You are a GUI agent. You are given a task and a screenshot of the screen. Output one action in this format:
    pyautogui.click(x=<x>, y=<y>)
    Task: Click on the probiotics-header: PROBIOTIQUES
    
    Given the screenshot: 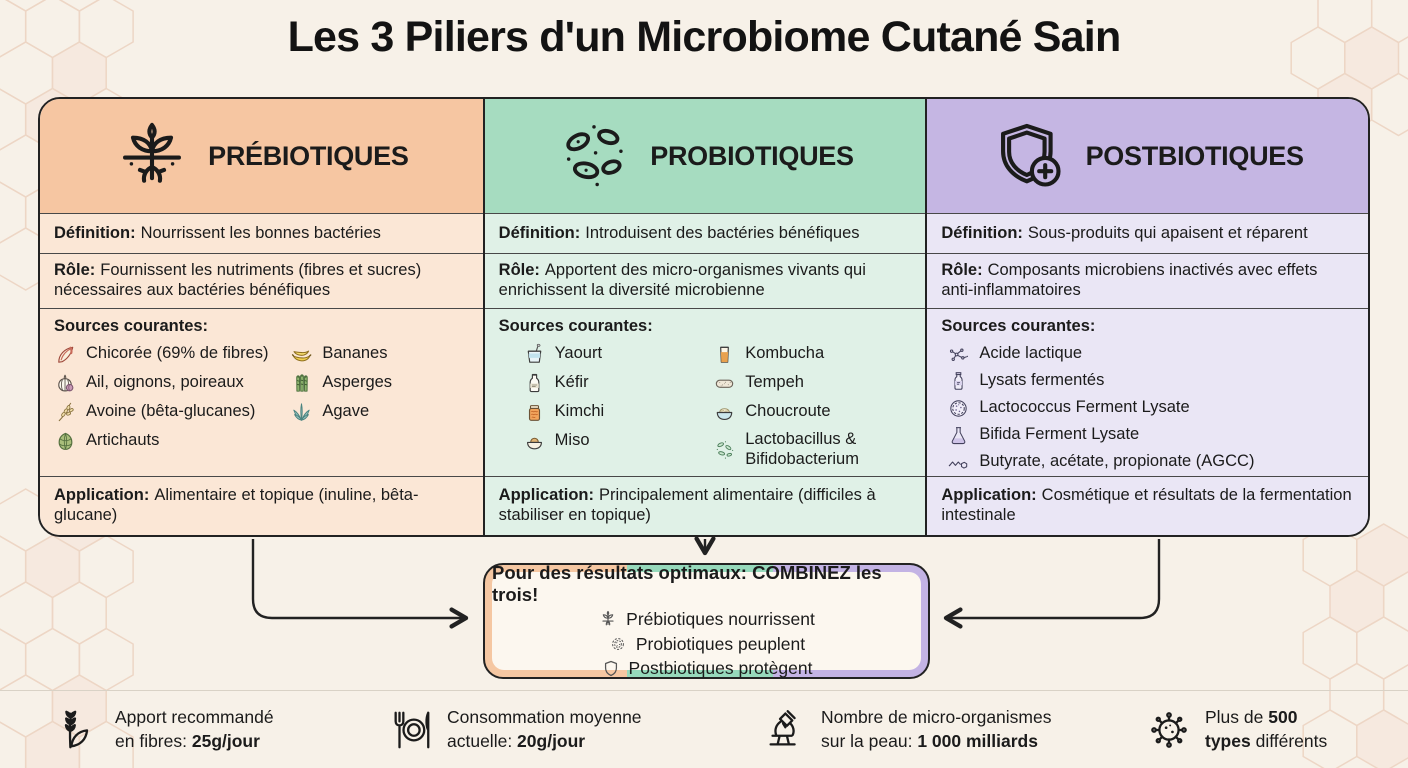 What is the action you would take?
    pyautogui.click(x=705, y=156)
    